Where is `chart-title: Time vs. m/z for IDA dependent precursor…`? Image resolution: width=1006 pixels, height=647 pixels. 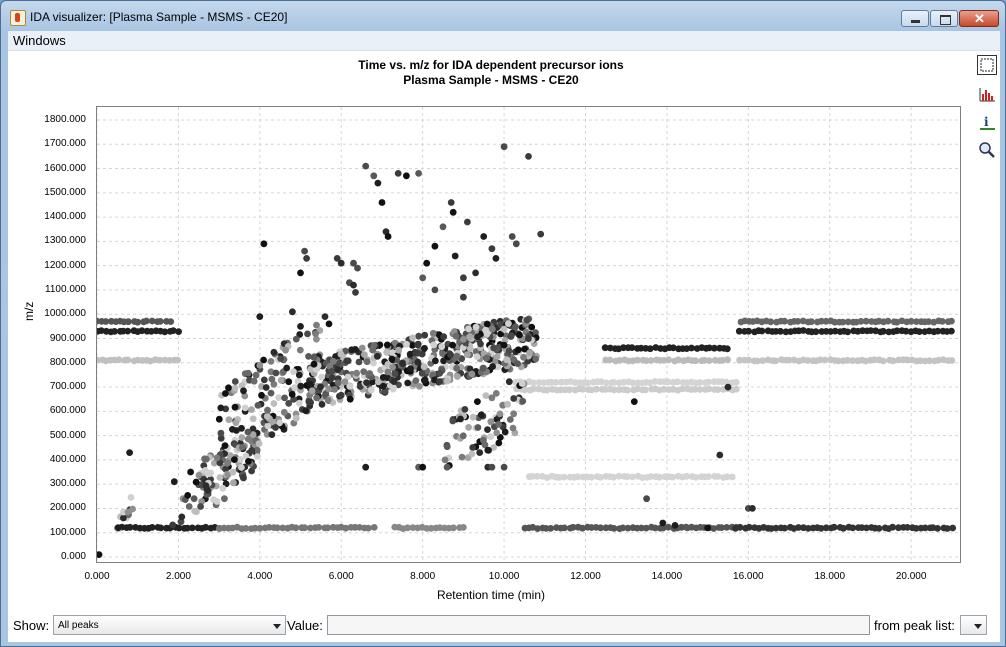 chart-title: Time vs. m/z for IDA dependent precursor… is located at coordinates (491, 65).